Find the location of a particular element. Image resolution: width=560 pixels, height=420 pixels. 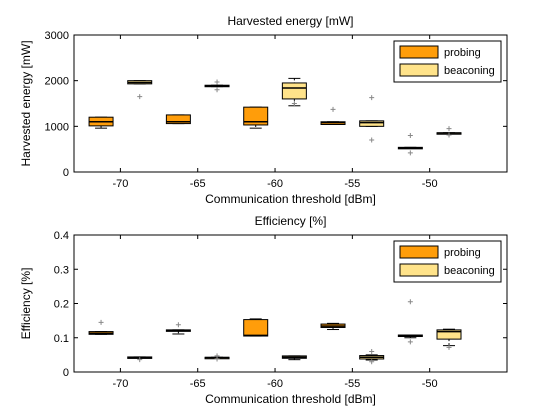

y-tick-label: 0.1 is located at coordinates (61, 339).